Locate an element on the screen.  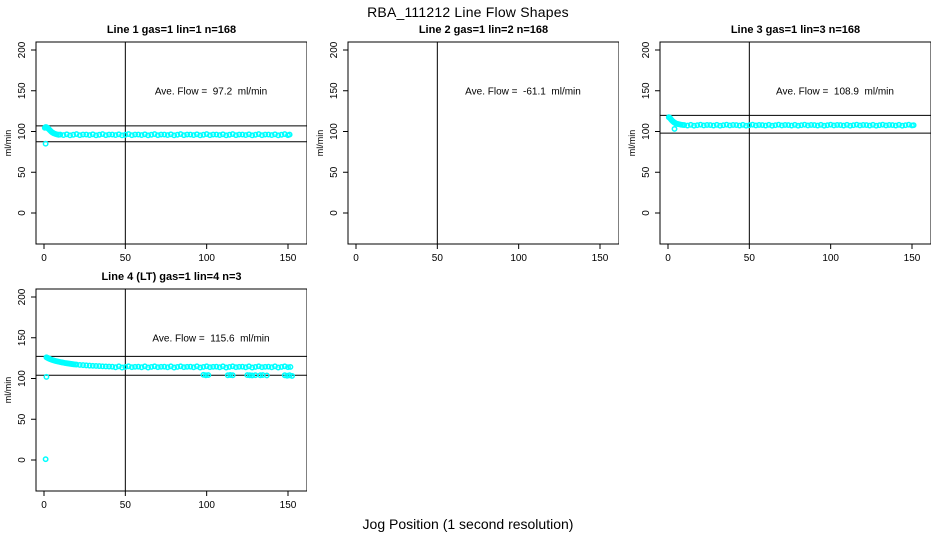
y-axis-label: ml/min is located at coordinates (8, 390).